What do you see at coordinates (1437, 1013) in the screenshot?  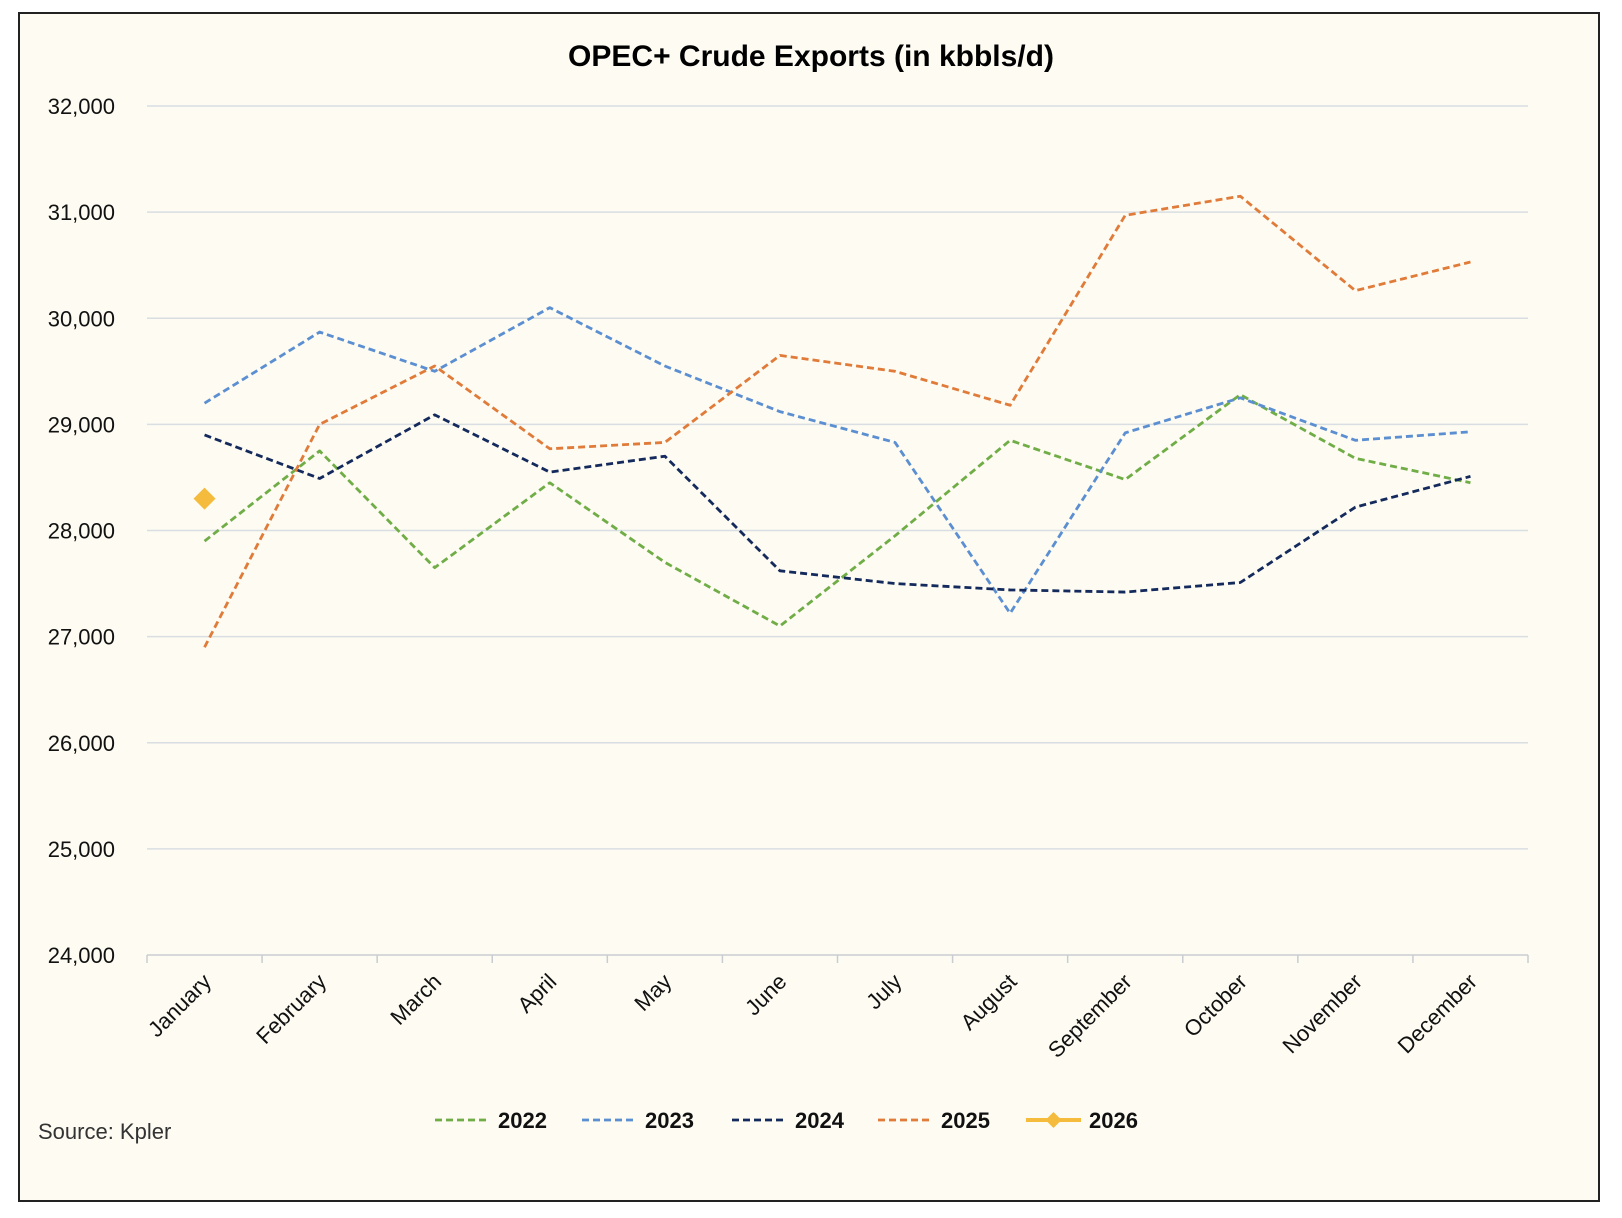 I see `x-tick-label: December` at bounding box center [1437, 1013].